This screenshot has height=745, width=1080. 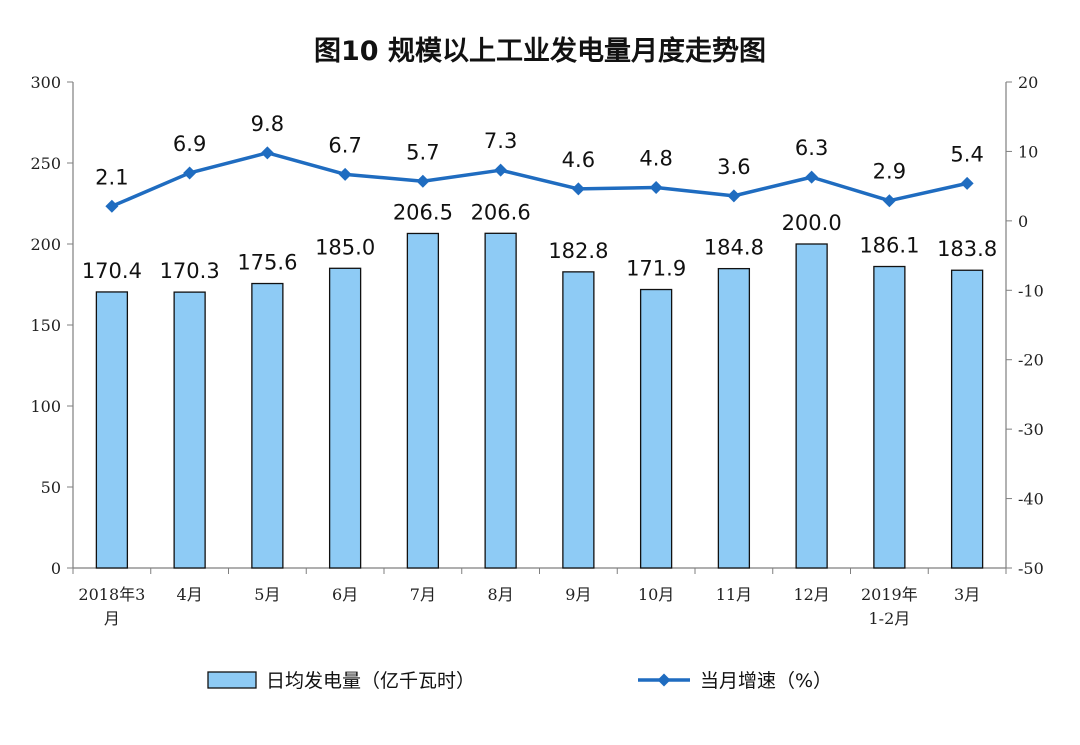 I want to click on right-tick-label: -50, so click(x=1031, y=568).